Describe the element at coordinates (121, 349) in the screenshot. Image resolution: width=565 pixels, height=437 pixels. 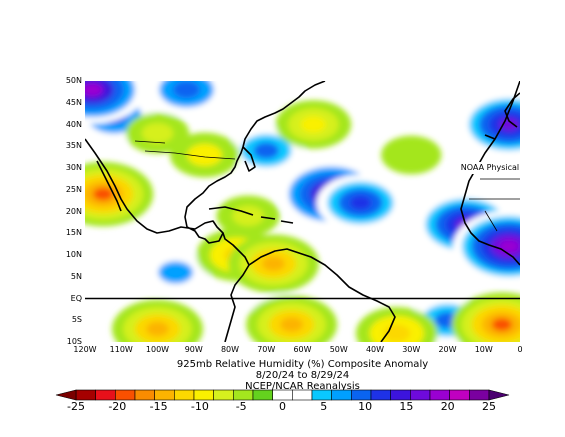
I see `lon-tick-label: 110W` at that location.